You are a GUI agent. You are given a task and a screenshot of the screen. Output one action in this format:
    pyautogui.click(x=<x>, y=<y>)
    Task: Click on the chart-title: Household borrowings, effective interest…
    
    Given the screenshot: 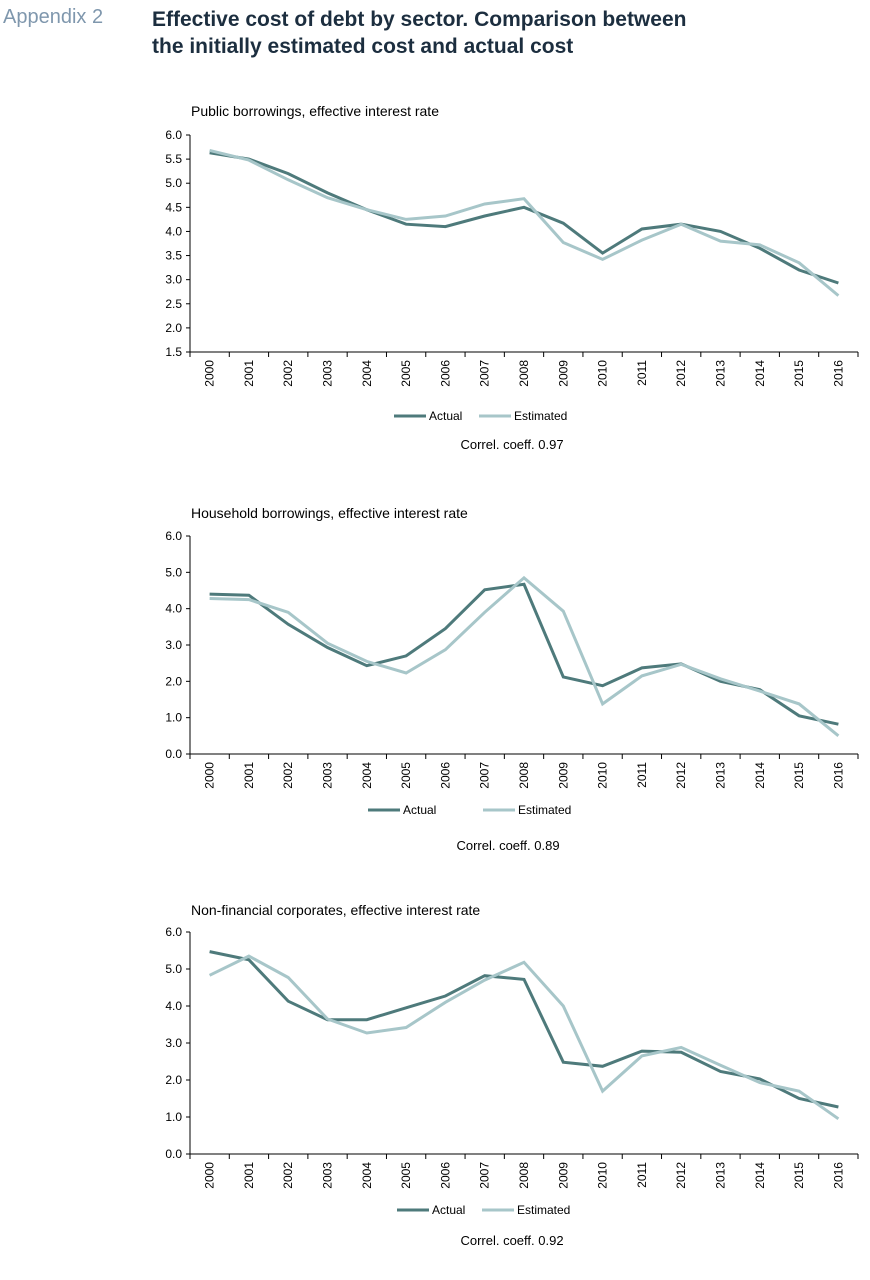 What is the action you would take?
    pyautogui.click(x=329, y=513)
    